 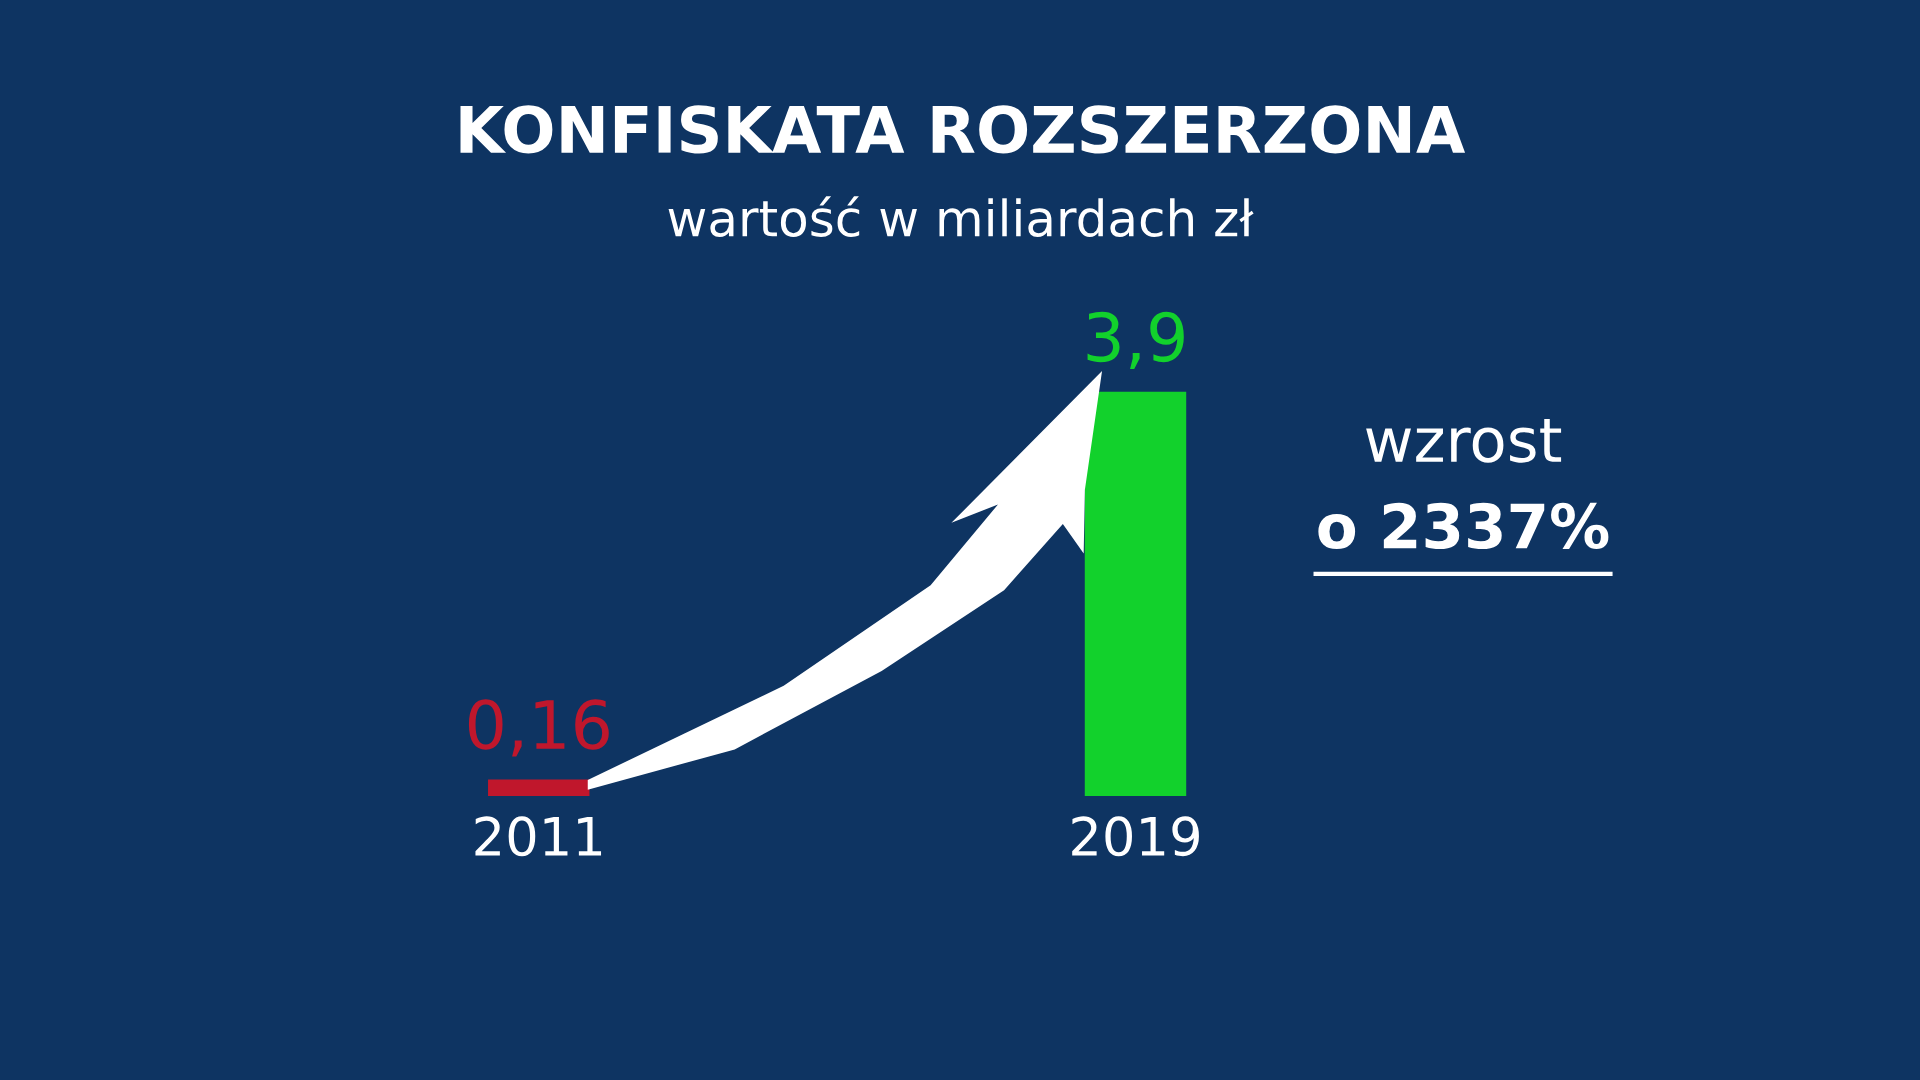 I want to click on chart-subtitle: wartość w miliardach zł, so click(x=961, y=216).